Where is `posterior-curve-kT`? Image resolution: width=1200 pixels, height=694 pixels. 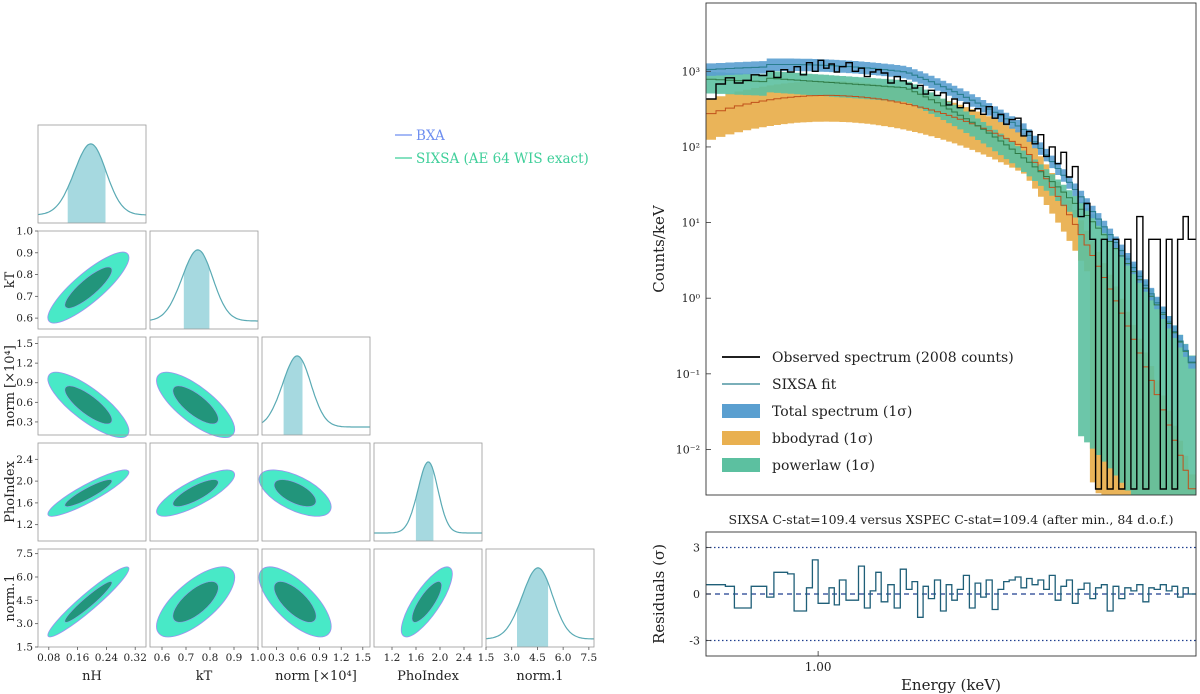
posterior-curve-kT is located at coordinates (203, 285).